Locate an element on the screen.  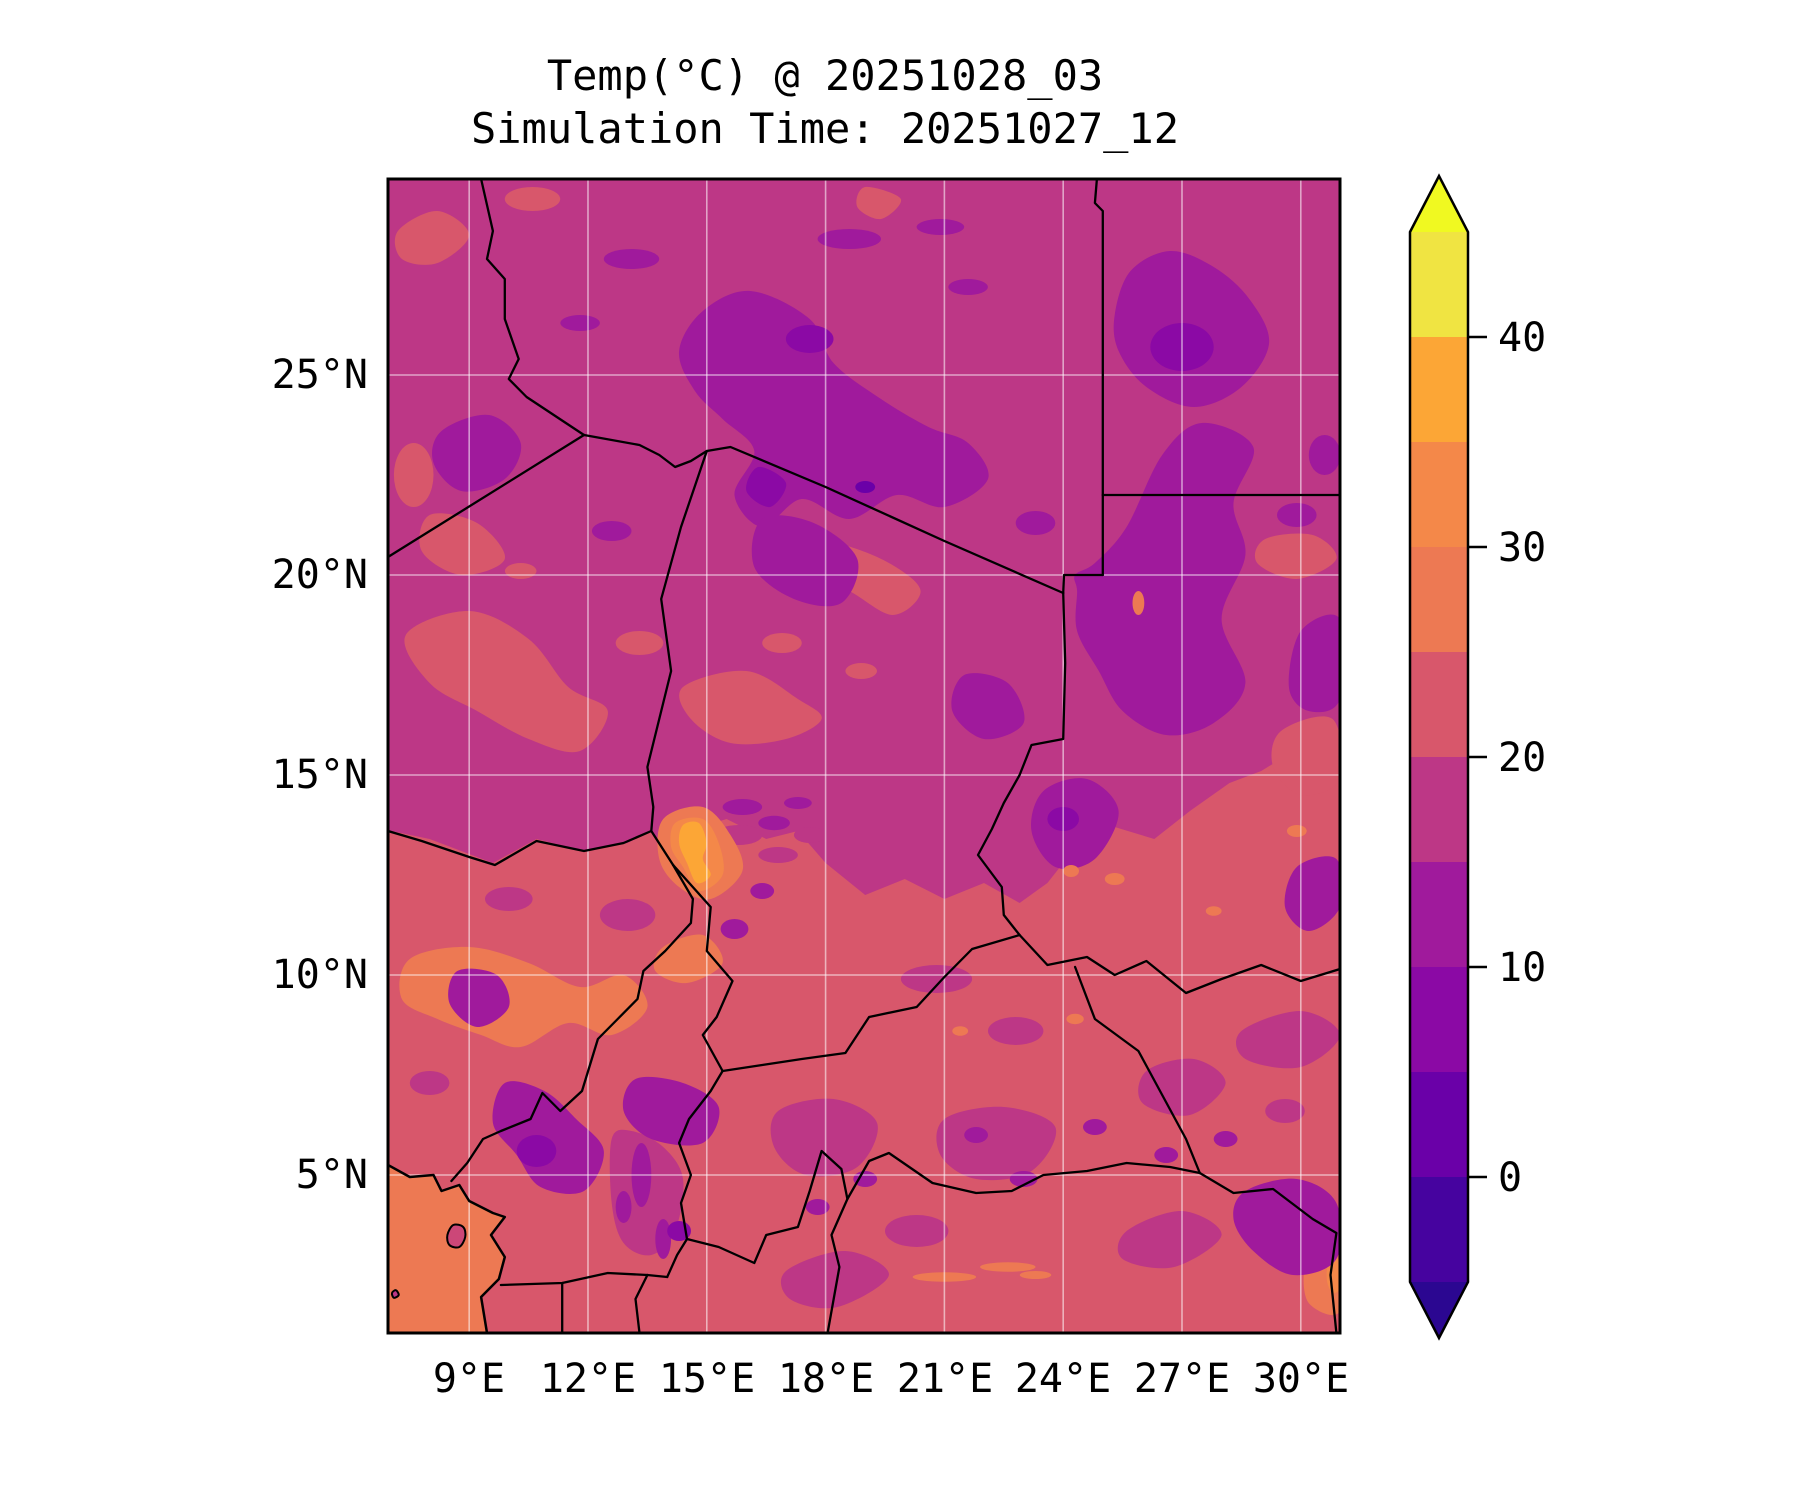
coastline is located at coordinates (447, 1248).